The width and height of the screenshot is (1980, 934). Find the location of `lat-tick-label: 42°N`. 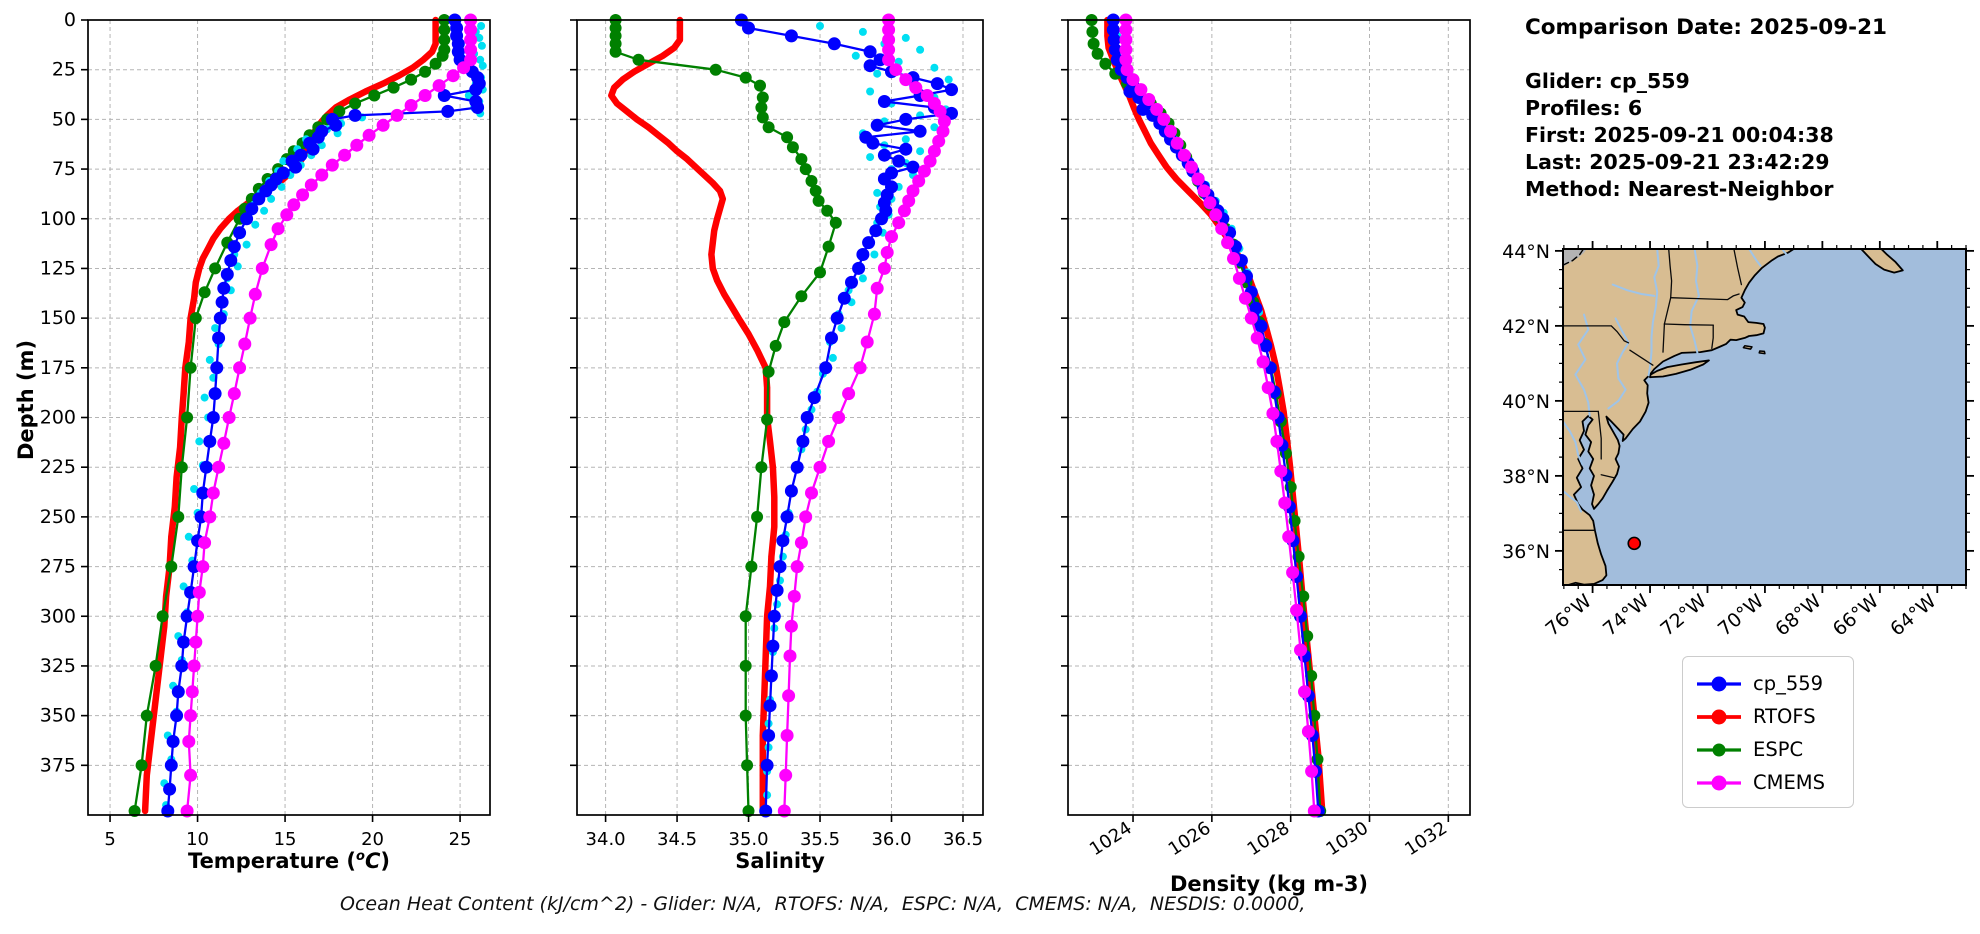

lat-tick-label: 42°N is located at coordinates (1526, 327).